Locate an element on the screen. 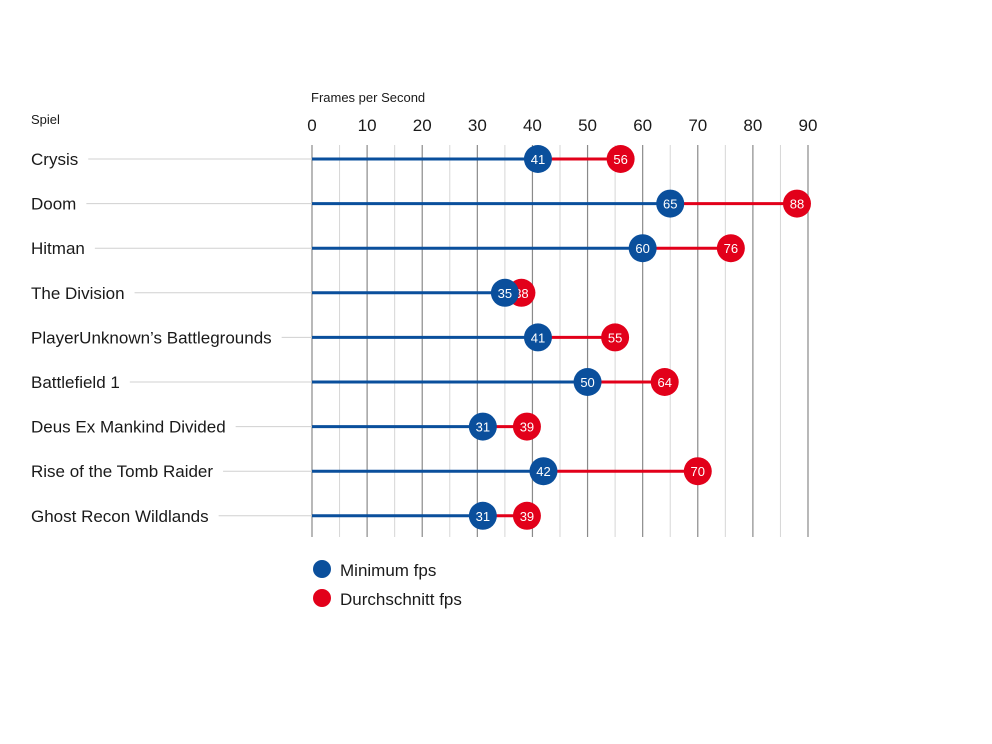 This screenshot has width=992, height=744. chart-row: Hitman 76 60 is located at coordinates (388, 248).